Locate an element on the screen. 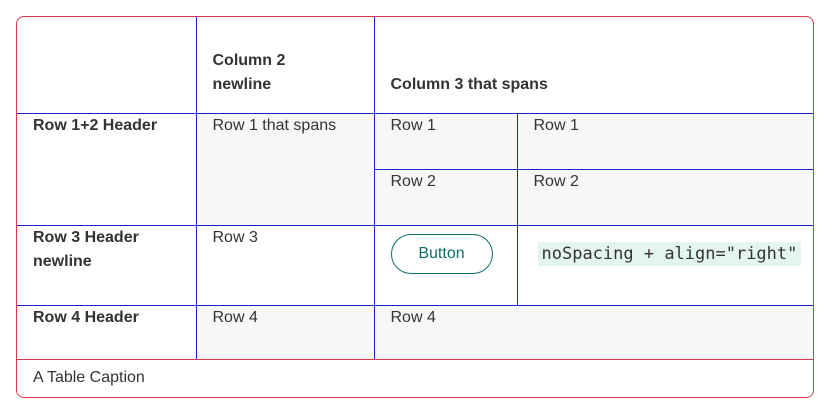 Image resolution: width=832 pixels, height=416 pixels. row-header-3: Row 3 Header newline is located at coordinates (107, 265).